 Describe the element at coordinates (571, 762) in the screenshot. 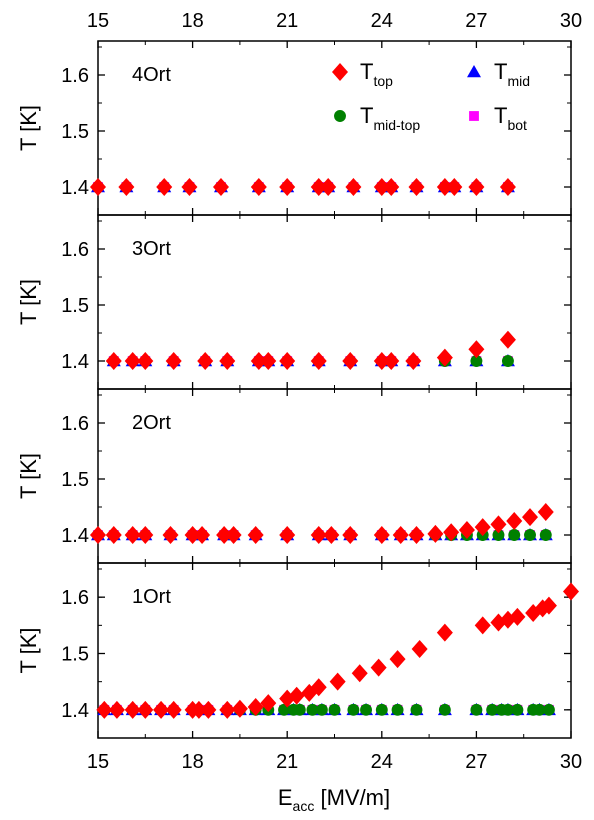

I see `x-tick-label: 30` at that location.